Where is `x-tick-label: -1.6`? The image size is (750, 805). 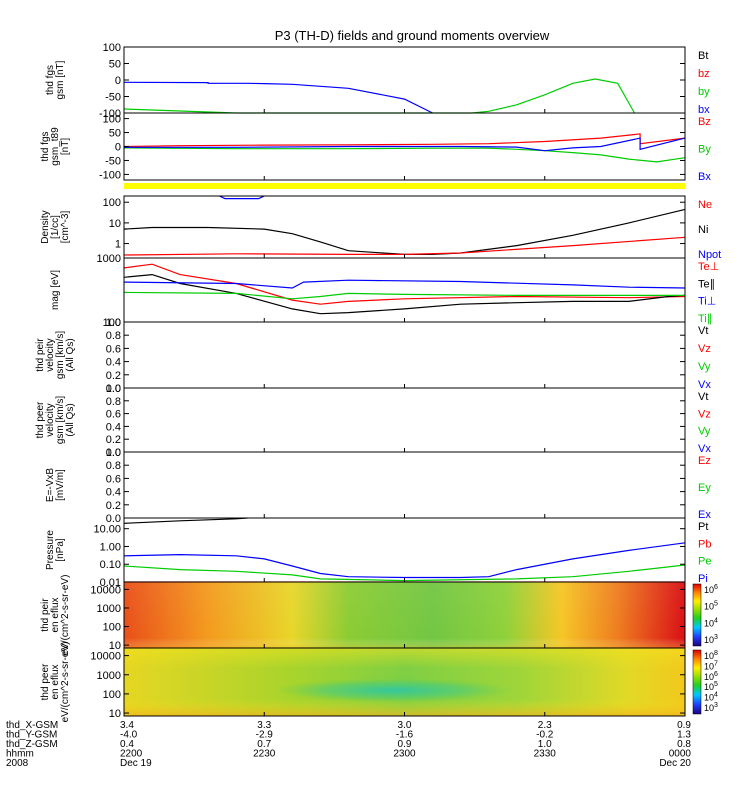
x-tick-label: -1.6 is located at coordinates (405, 735).